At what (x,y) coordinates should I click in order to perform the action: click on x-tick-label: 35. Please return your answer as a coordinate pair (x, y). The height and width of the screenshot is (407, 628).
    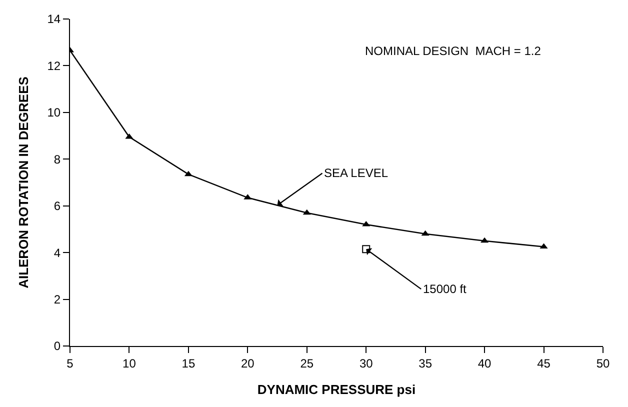
    Looking at the image, I should click on (425, 363).